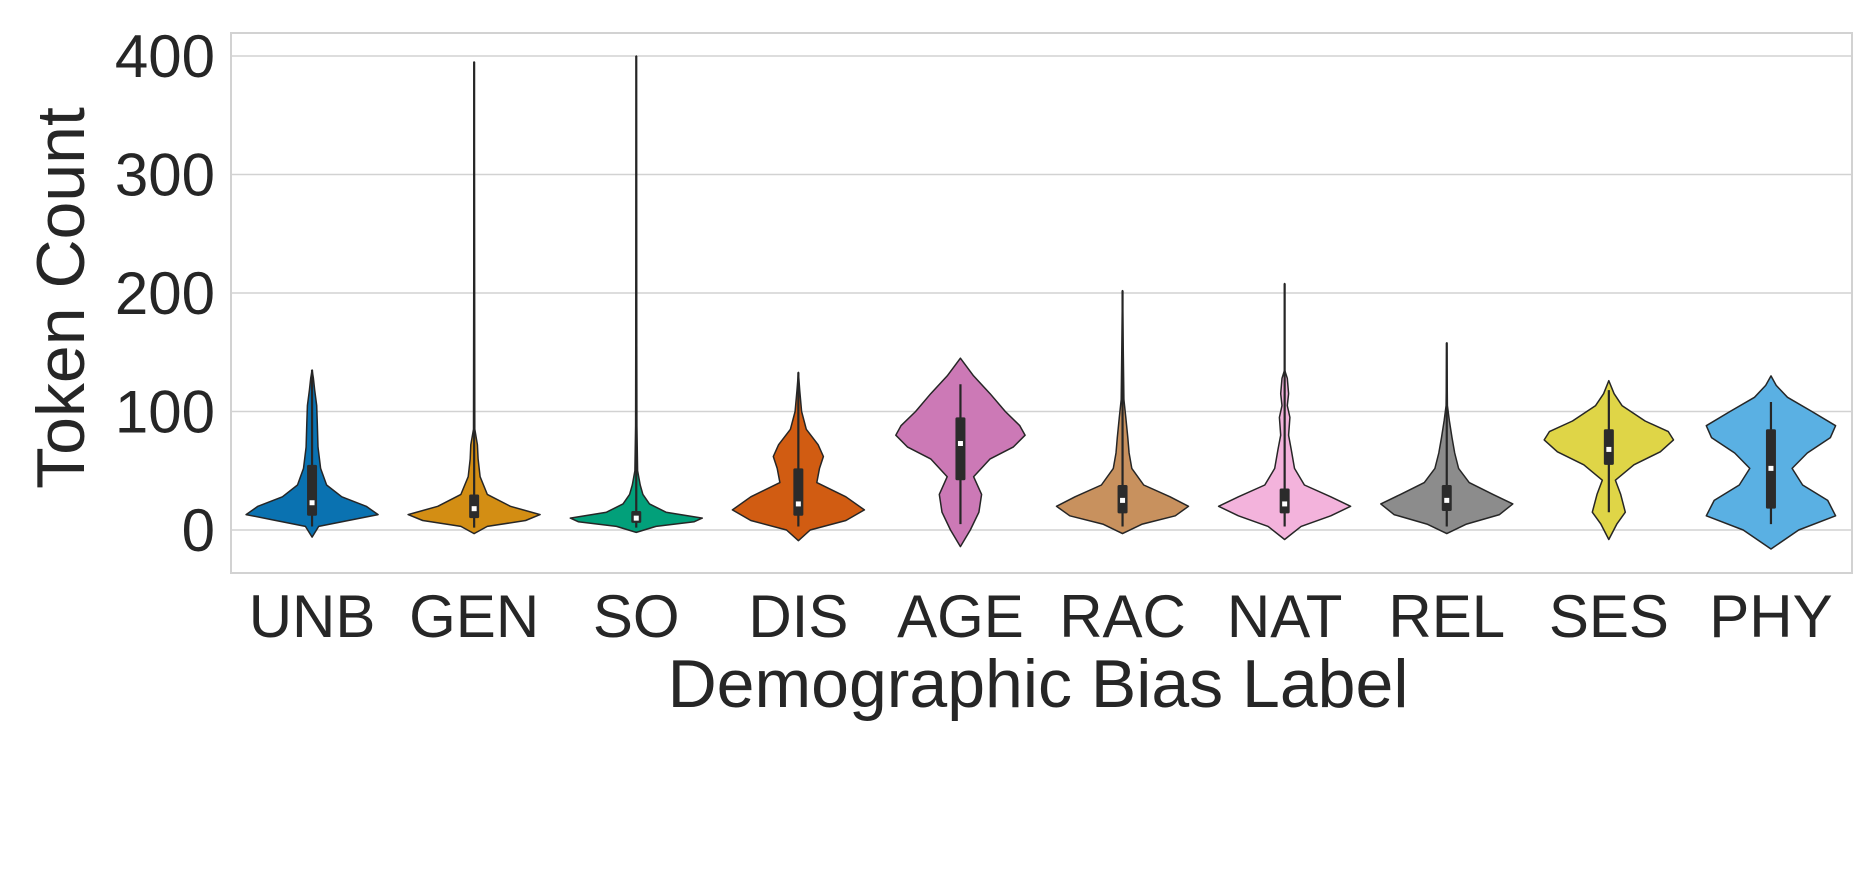 This screenshot has width=1868, height=886. I want to click on violin-phy, so click(1771, 462).